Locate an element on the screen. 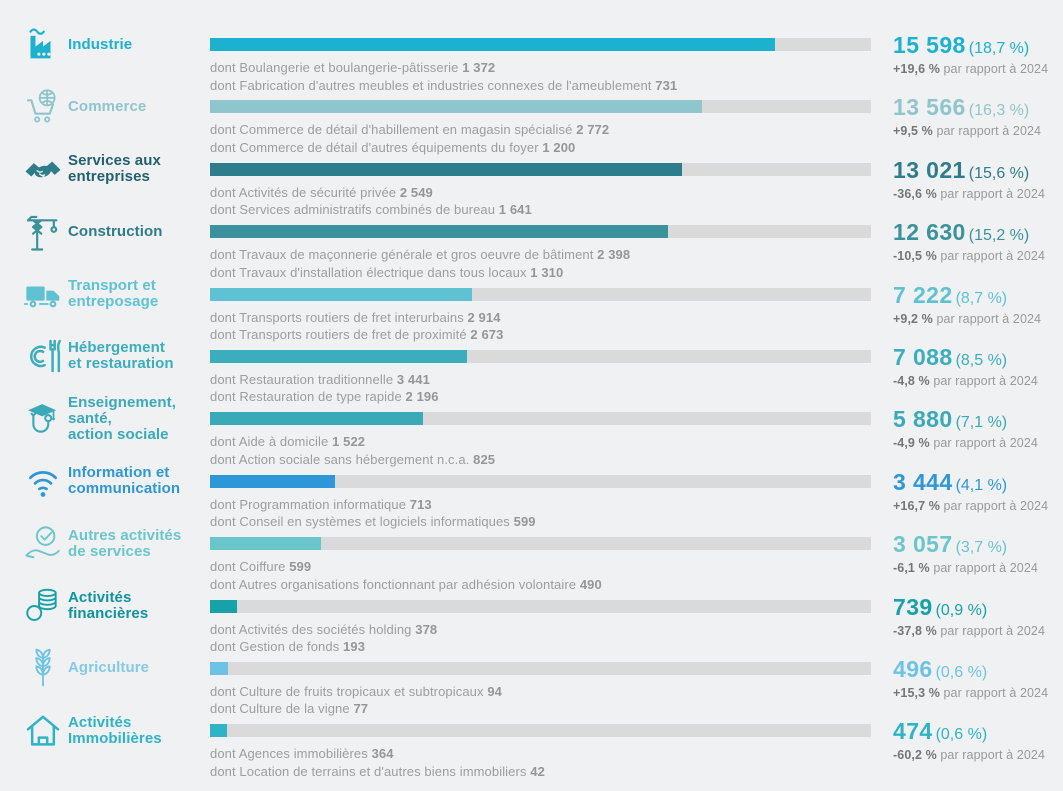  factory-icon is located at coordinates (43, 45).